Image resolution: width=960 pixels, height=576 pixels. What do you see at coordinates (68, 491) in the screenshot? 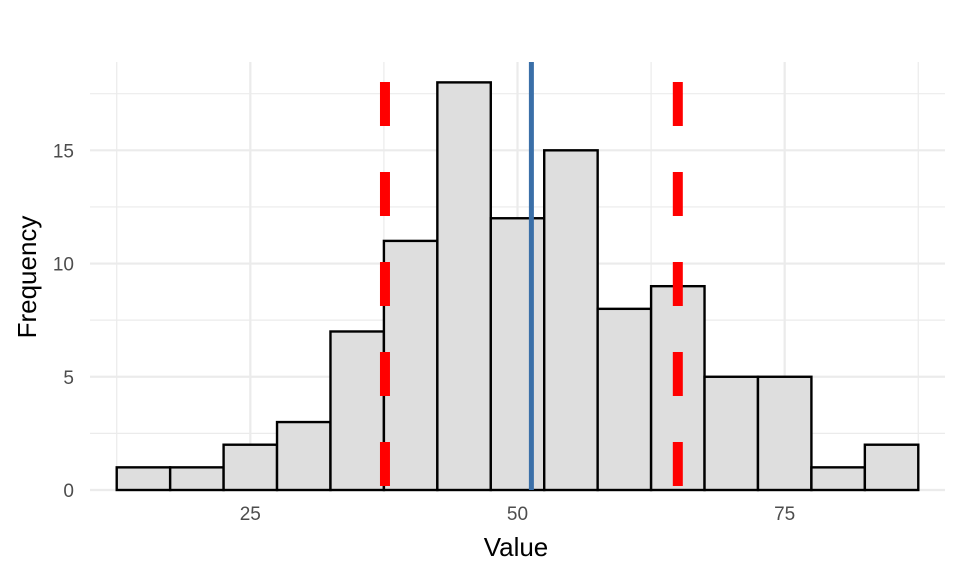
I see `y-tick-label: 0` at bounding box center [68, 491].